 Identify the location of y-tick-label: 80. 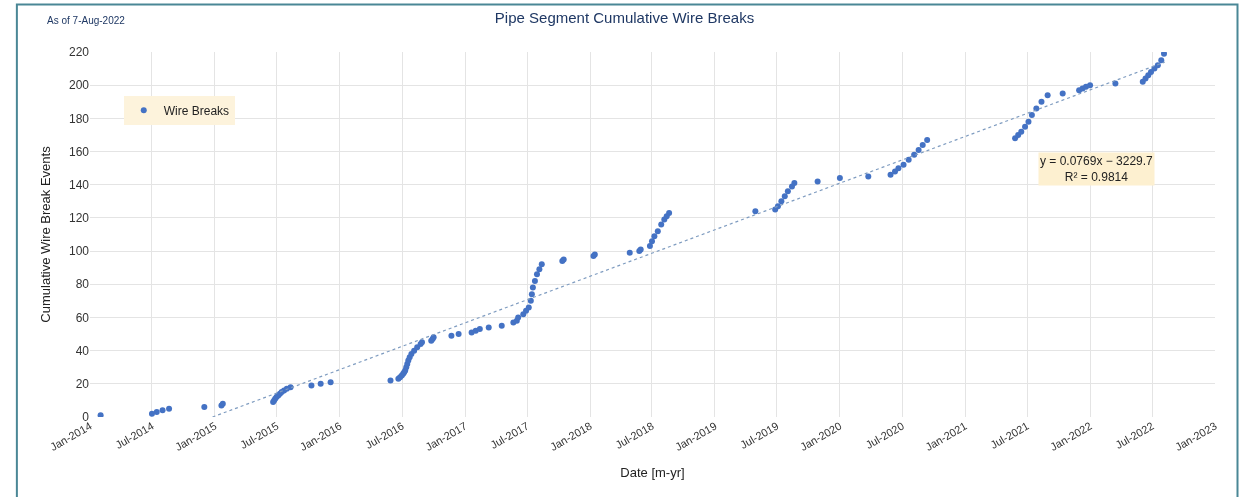
(82, 284).